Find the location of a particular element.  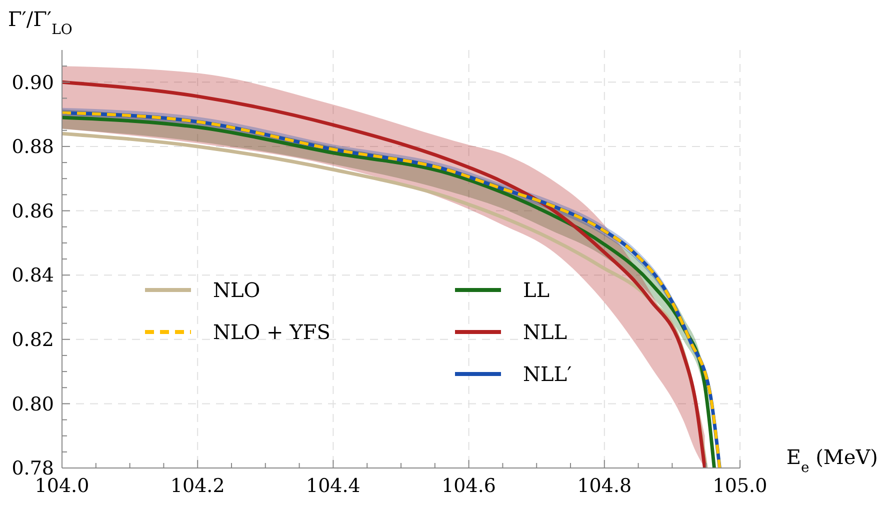

legend-label: NLO + YFS is located at coordinates (271, 332).